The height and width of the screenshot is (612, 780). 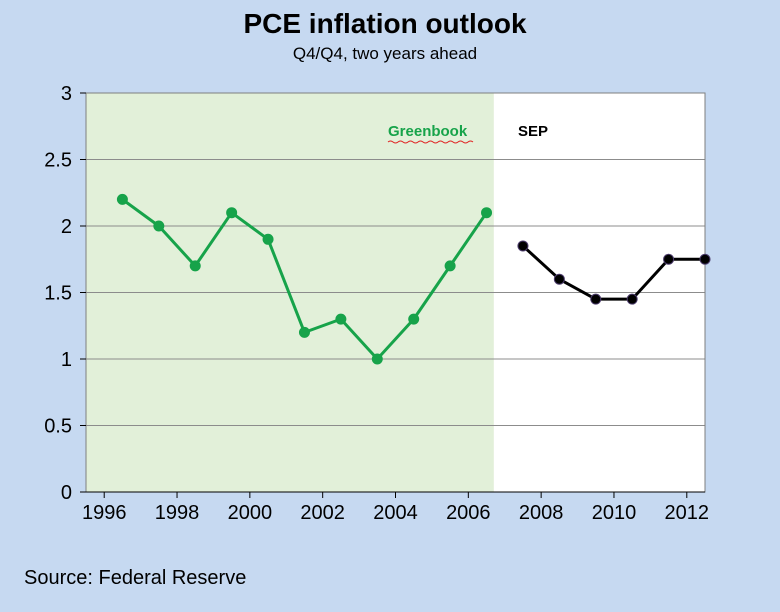 What do you see at coordinates (385, 23) in the screenshot?
I see `chart-title: PCE inflation outlook` at bounding box center [385, 23].